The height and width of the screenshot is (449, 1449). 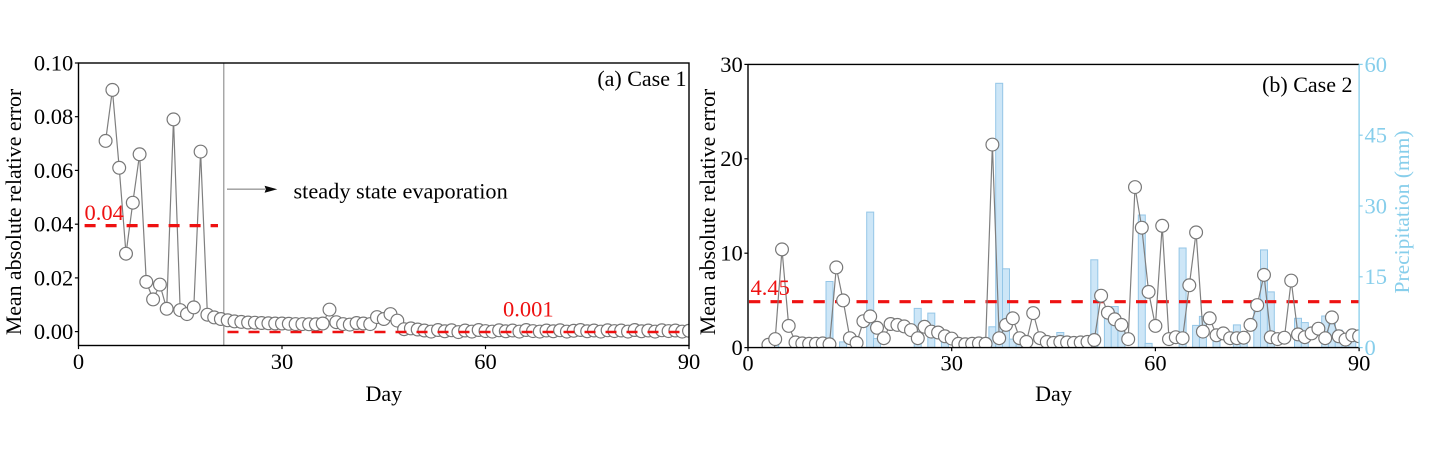 I want to click on svg-text: 0.02, so click(x=53, y=277).